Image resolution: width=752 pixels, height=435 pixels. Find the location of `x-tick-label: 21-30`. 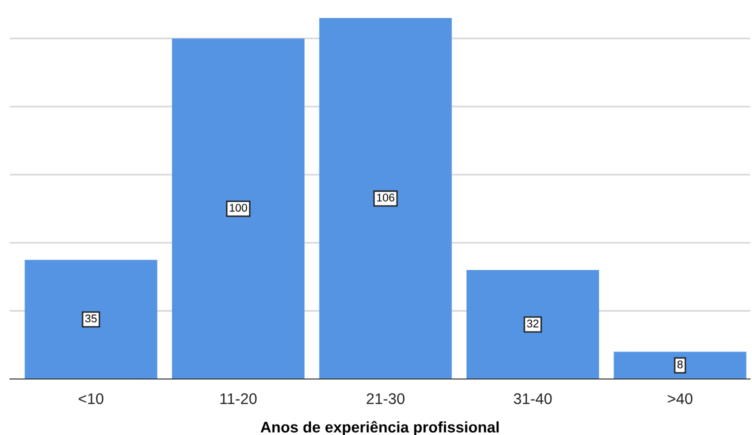

x-tick-label: 21-30 is located at coordinates (385, 398).